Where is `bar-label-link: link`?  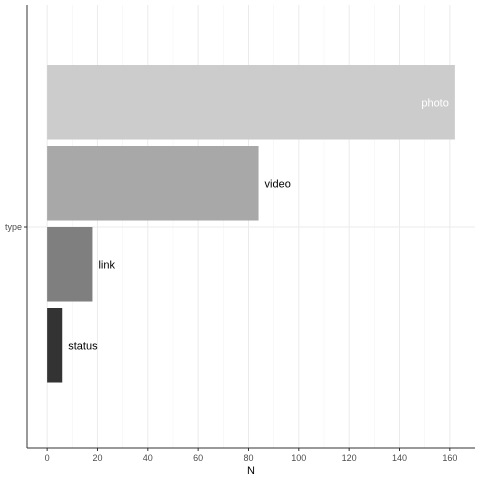 bar-label-link: link is located at coordinates (106, 265).